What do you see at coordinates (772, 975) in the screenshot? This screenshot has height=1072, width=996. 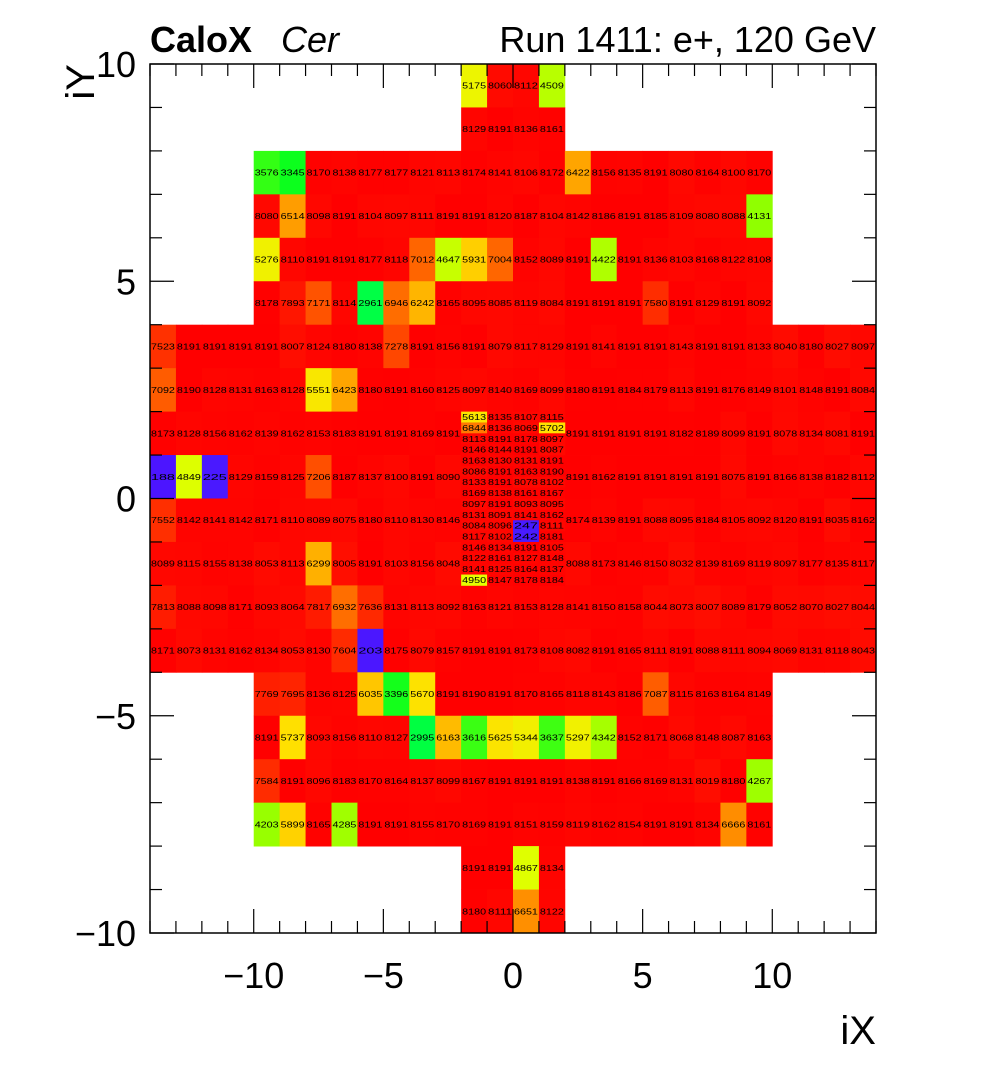 I see `x-tick-label: 10` at bounding box center [772, 975].